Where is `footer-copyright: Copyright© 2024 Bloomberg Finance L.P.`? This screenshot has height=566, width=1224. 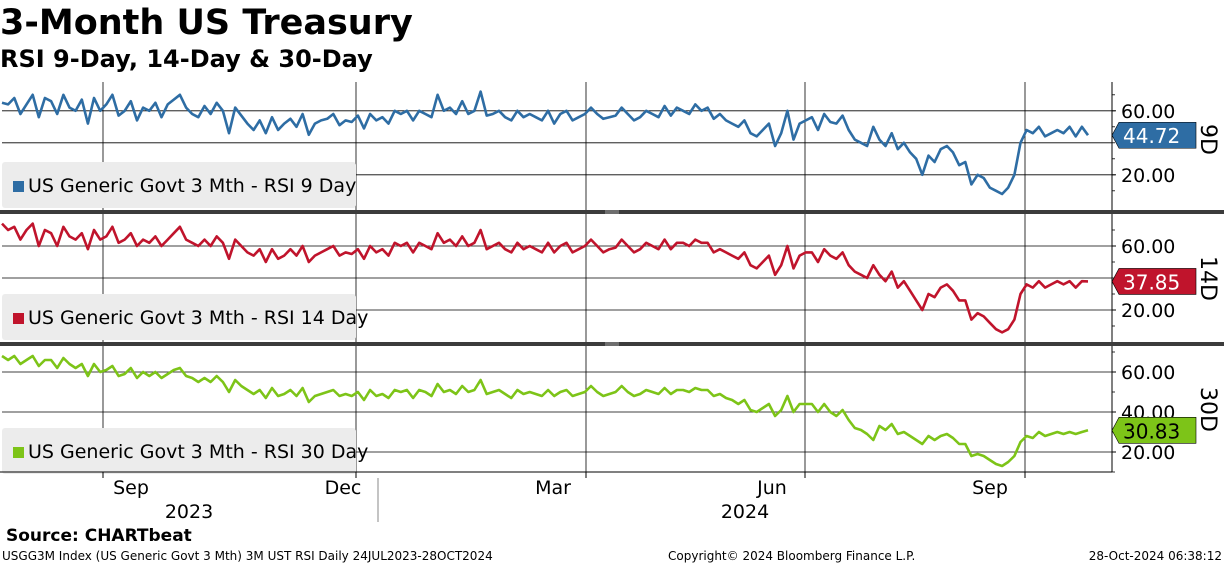 footer-copyright: Copyright© 2024 Bloomberg Finance L.P. is located at coordinates (792, 556).